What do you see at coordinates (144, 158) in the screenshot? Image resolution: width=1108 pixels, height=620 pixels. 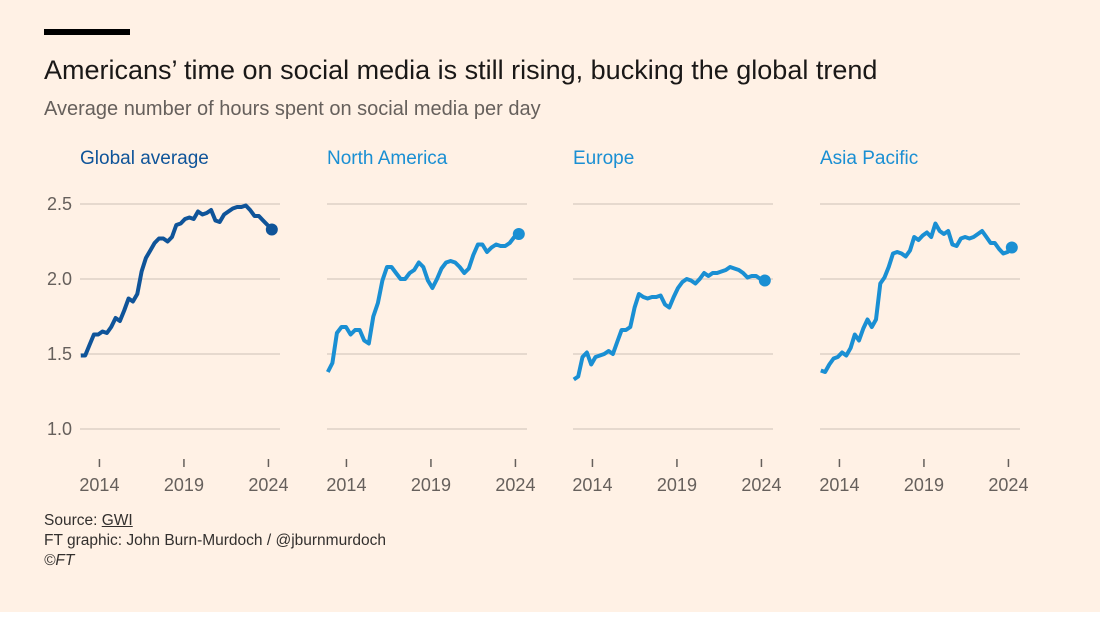 I see `panel-title: Global average` at bounding box center [144, 158].